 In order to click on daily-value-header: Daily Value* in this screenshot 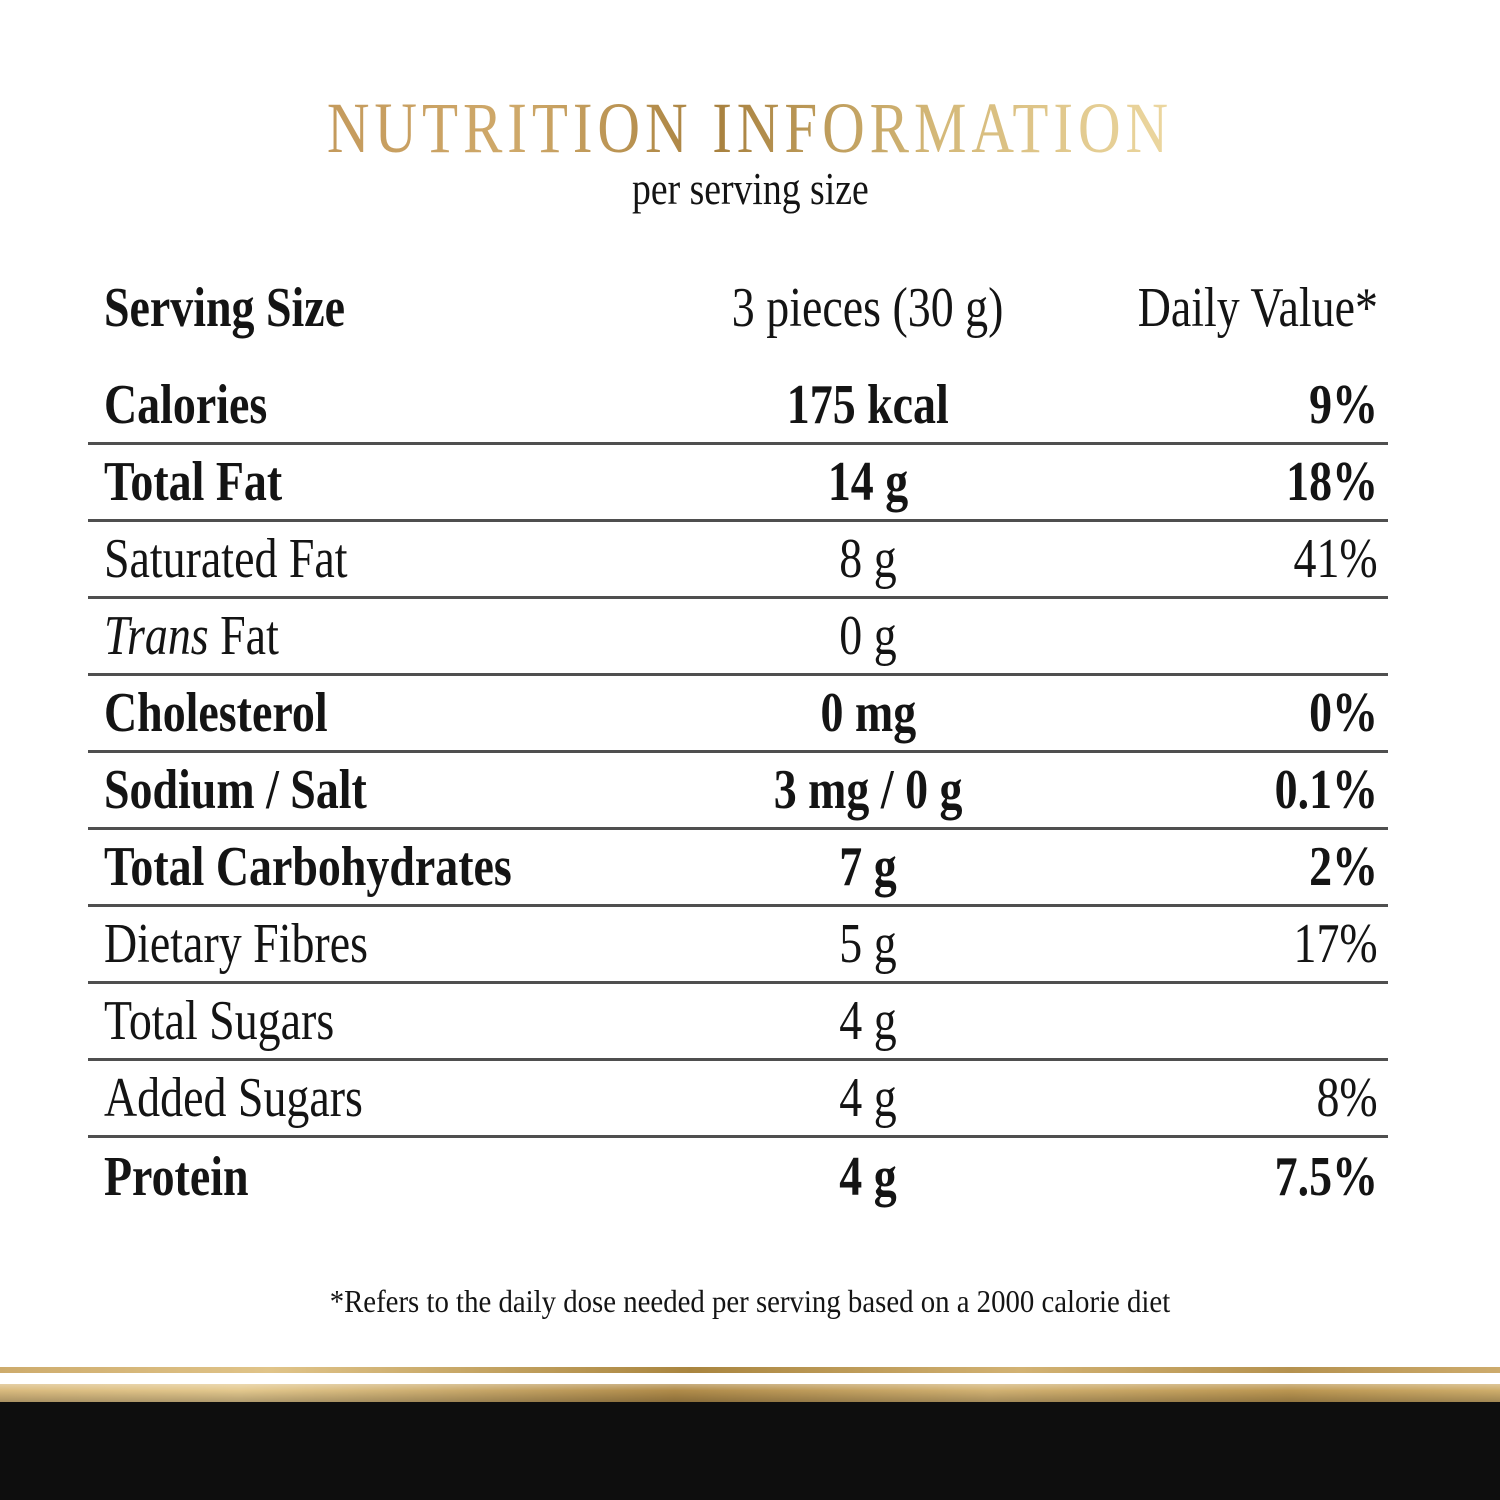, I will do `click(1257, 308)`.